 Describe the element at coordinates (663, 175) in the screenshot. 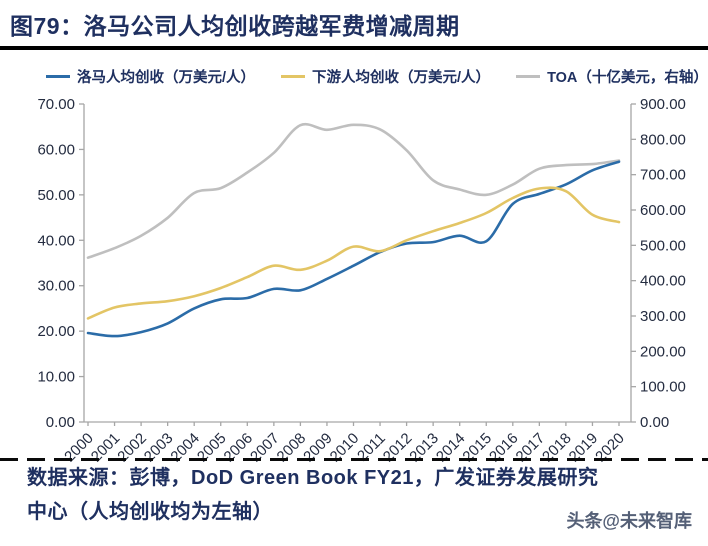

I see `right-axis-tick-label: 700.00` at that location.